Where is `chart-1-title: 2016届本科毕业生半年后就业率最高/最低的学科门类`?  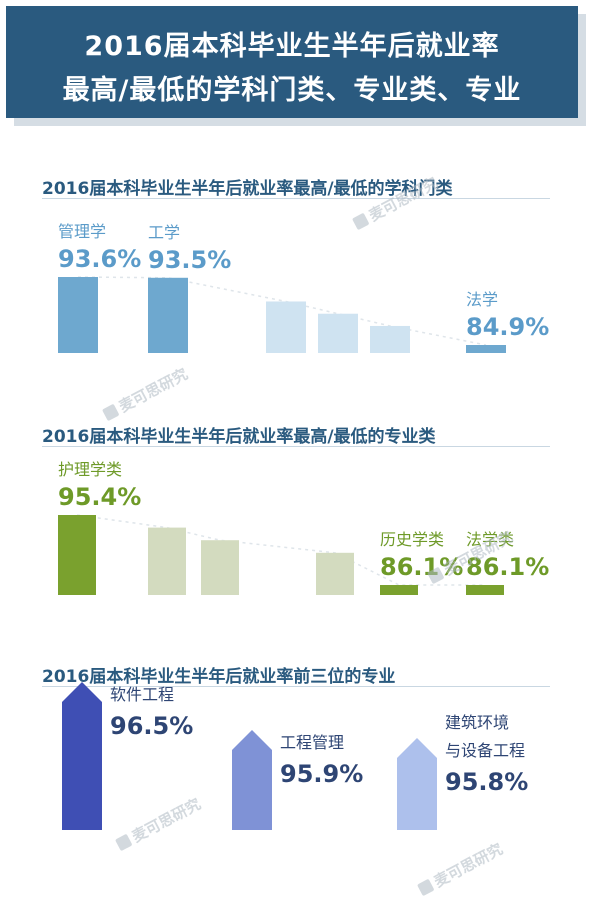 chart-1-title: 2016届本科毕业生半年后就业率最高/最低的学科门类 is located at coordinates (247, 189).